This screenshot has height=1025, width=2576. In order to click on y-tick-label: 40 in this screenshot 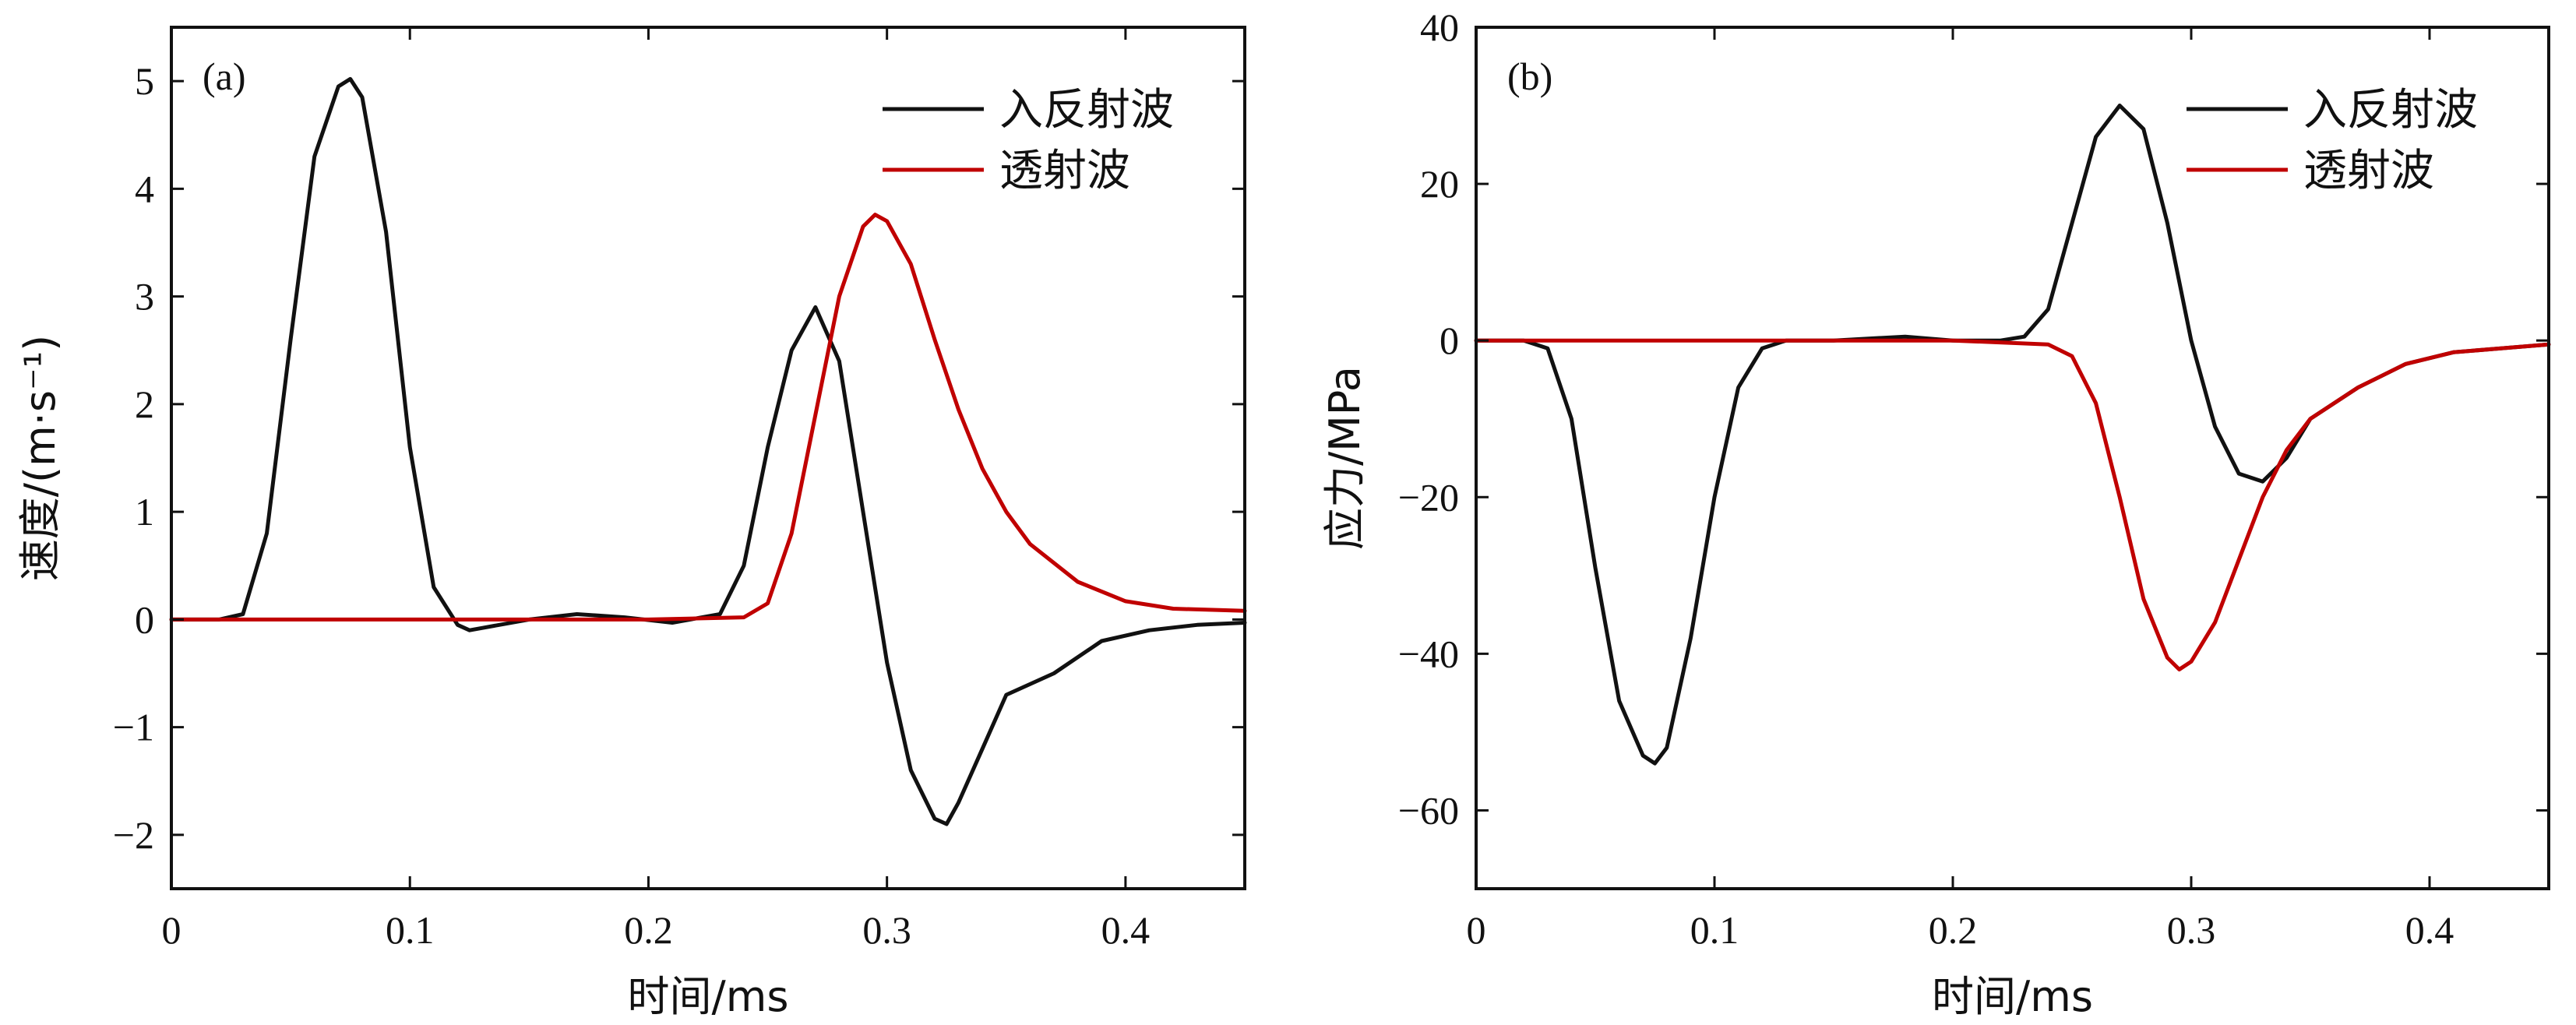, I will do `click(1439, 27)`.